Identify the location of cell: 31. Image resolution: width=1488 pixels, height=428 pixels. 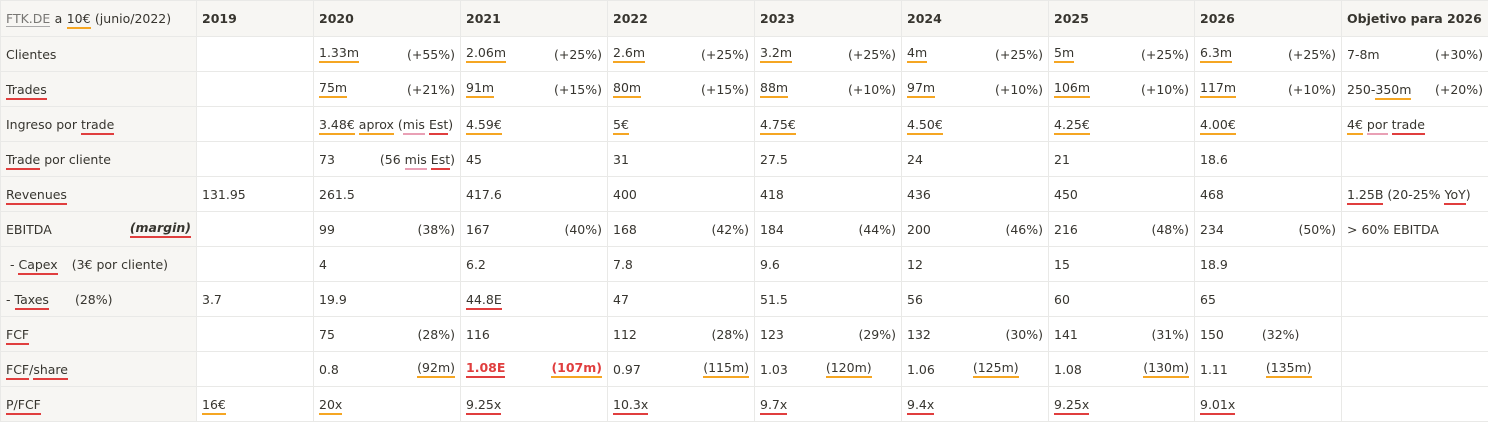
(681, 159).